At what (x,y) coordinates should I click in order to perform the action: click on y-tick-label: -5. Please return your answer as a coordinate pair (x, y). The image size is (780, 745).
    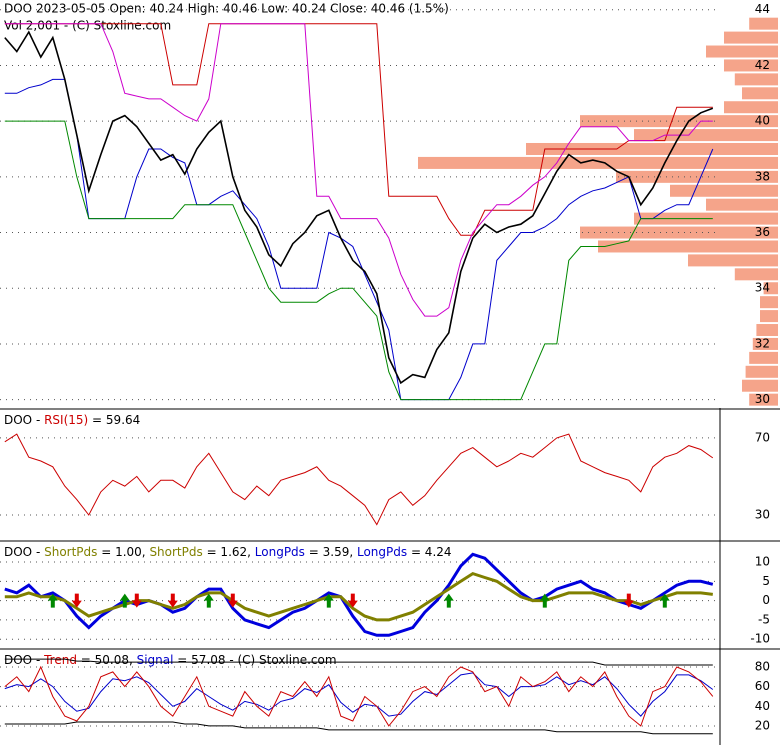
    Looking at the image, I should click on (764, 619).